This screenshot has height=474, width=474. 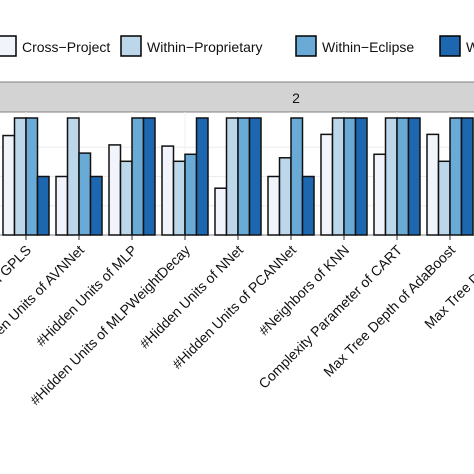 What do you see at coordinates (205, 47) in the screenshot?
I see `legend-label-2: Within−Proprietary` at bounding box center [205, 47].